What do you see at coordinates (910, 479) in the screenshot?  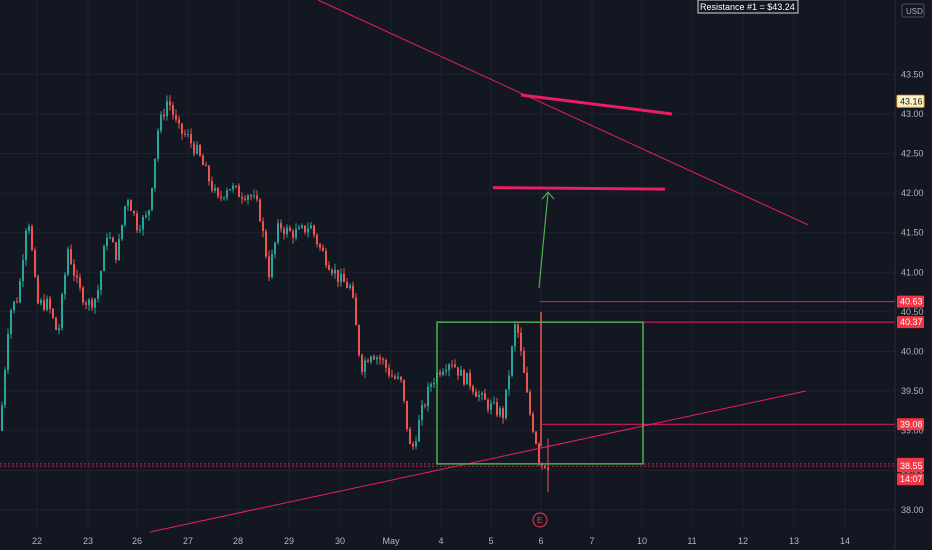 I see `price-tag-14-07: 14:07` at bounding box center [910, 479].